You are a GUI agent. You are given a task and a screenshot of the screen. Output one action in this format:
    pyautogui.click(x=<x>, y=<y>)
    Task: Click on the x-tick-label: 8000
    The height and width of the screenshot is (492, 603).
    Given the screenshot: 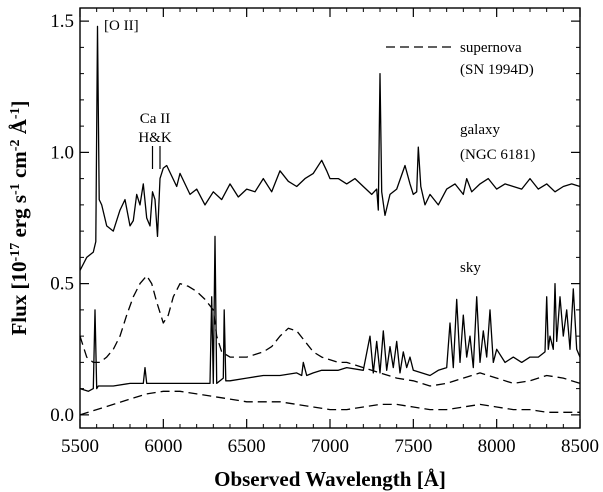 What is the action you would take?
    pyautogui.click(x=497, y=446)
    